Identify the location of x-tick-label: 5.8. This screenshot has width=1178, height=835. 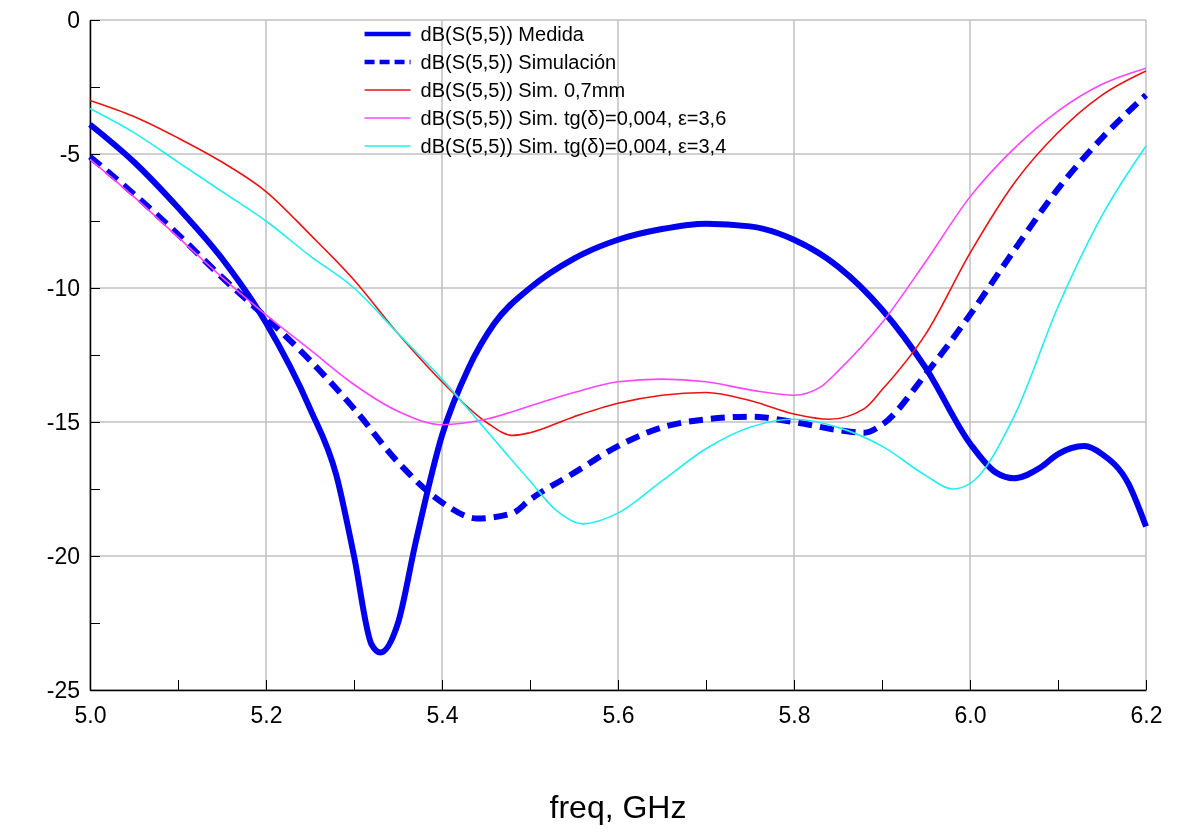
(794, 714).